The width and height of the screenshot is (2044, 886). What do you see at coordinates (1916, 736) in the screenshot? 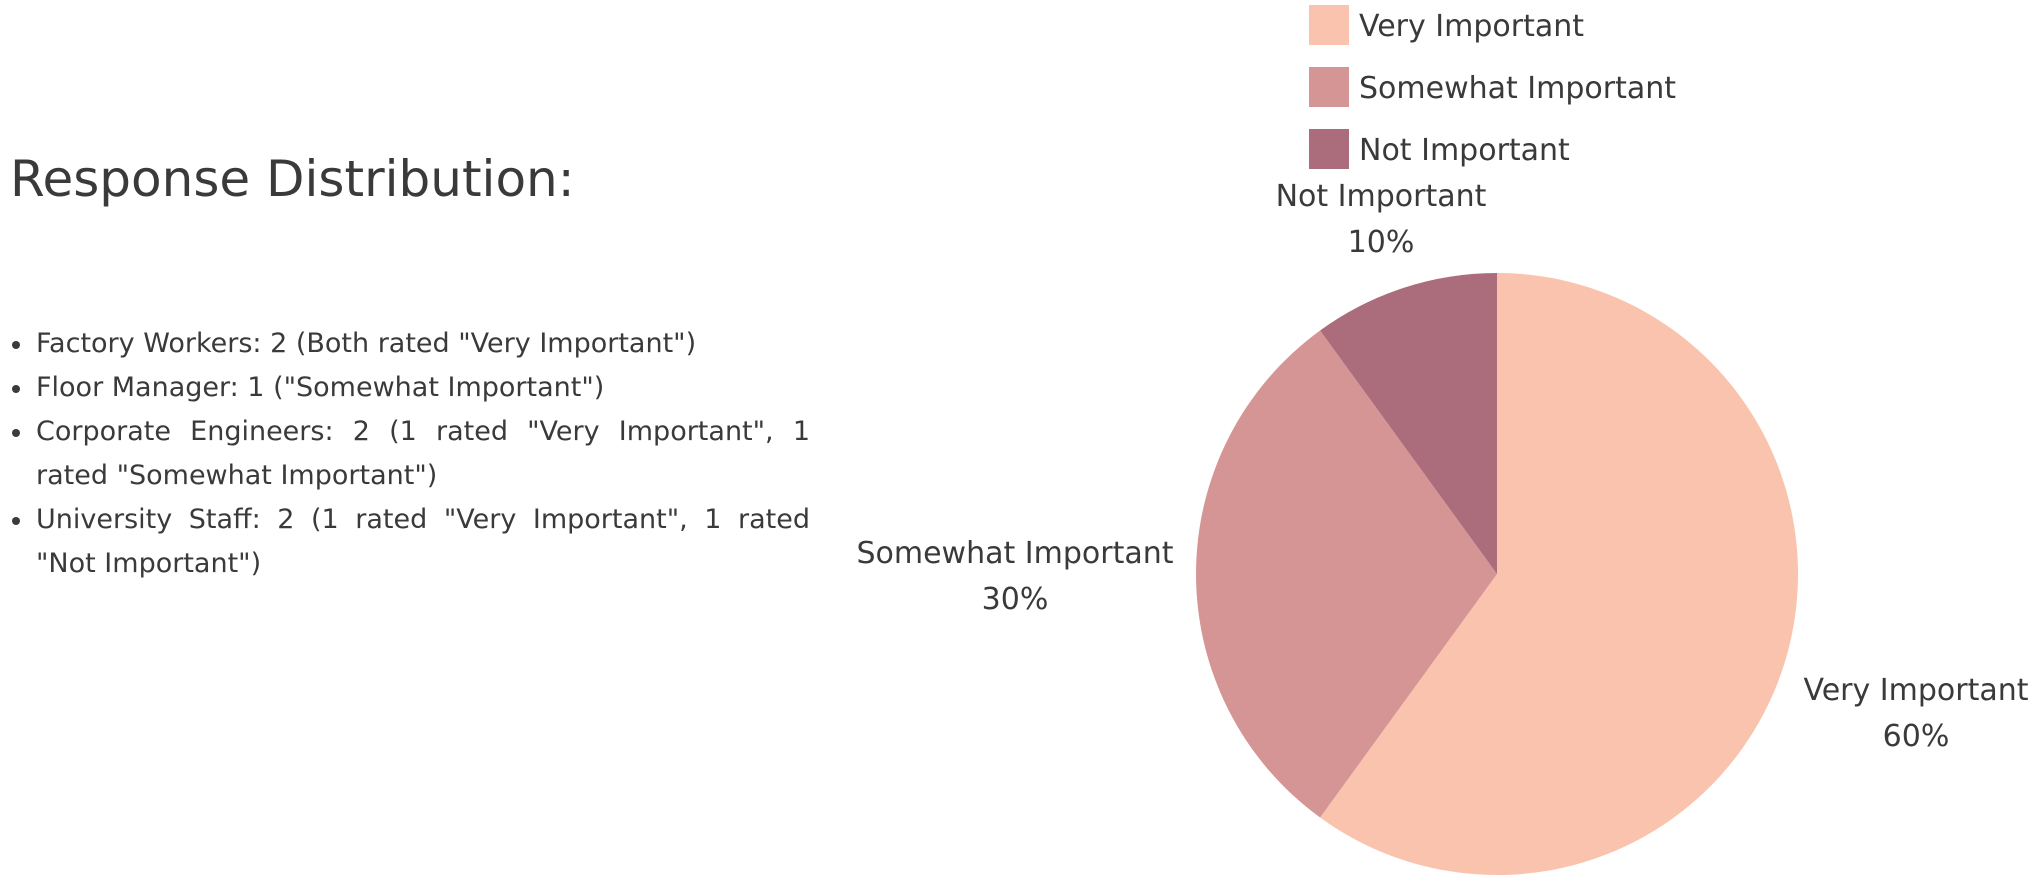
I see `slice-value-very-important: 60%` at bounding box center [1916, 736].